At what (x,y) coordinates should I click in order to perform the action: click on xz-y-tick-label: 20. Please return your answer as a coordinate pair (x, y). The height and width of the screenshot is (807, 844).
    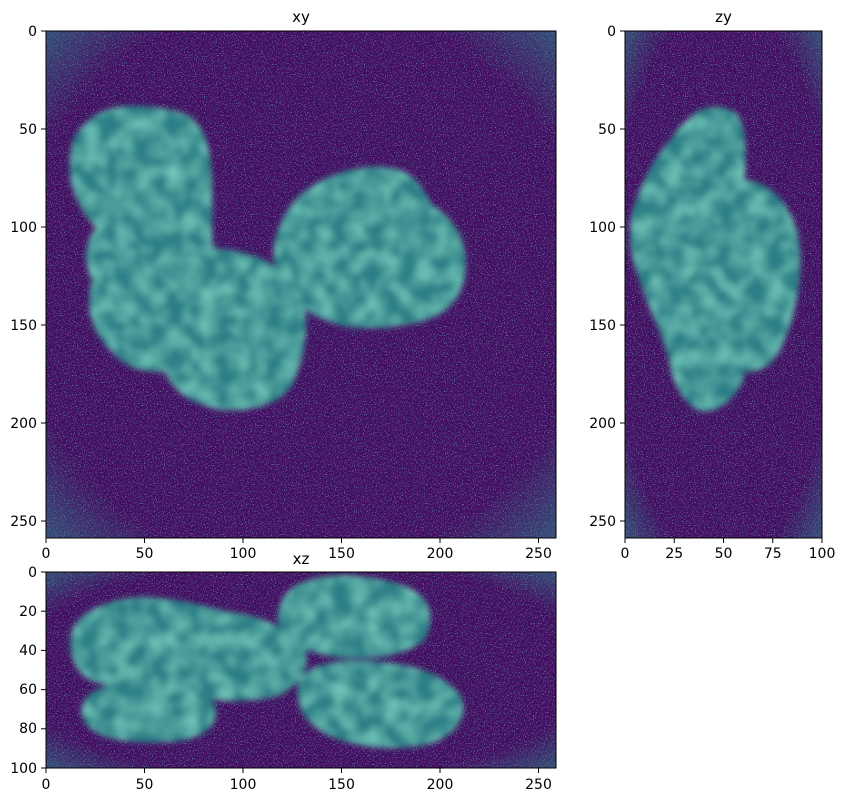
    Looking at the image, I should click on (28, 612).